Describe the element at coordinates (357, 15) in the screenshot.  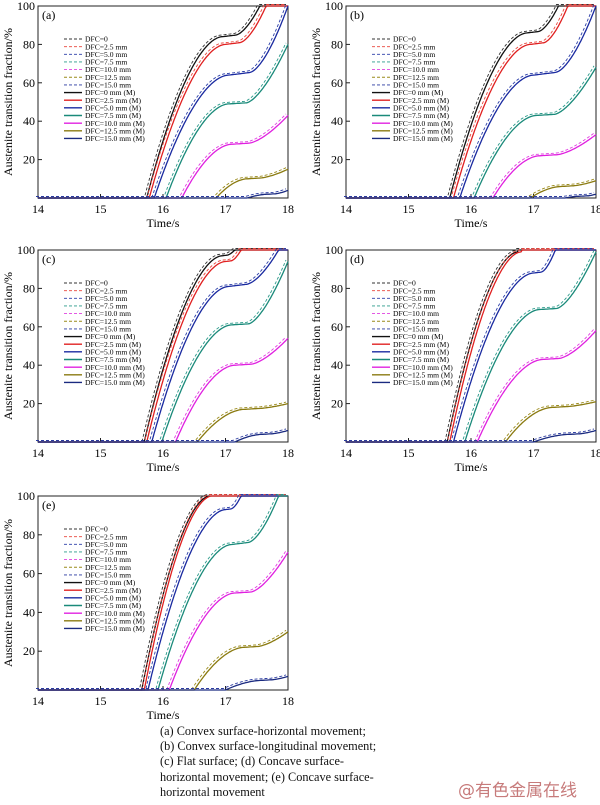
I see `panel-label: (b)` at that location.